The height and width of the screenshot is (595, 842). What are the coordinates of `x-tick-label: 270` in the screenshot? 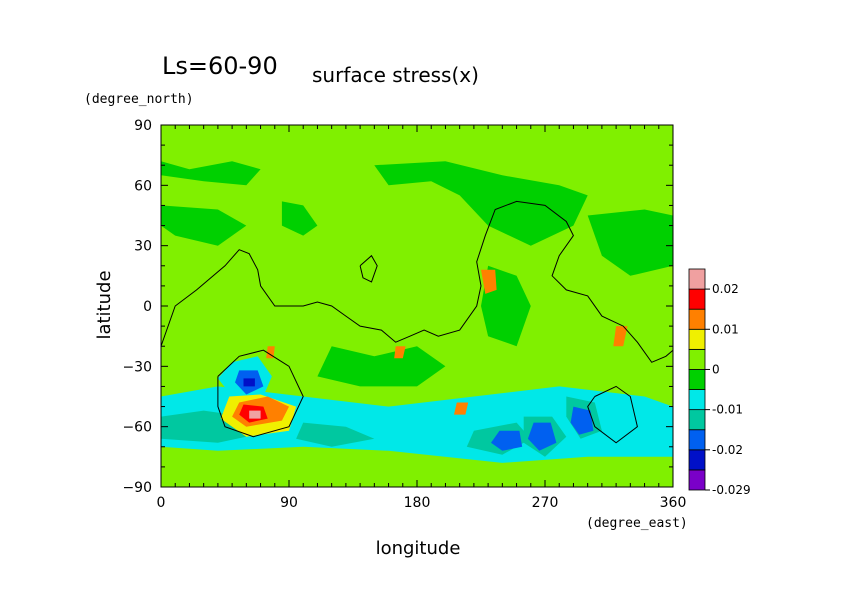 It's located at (545, 503).